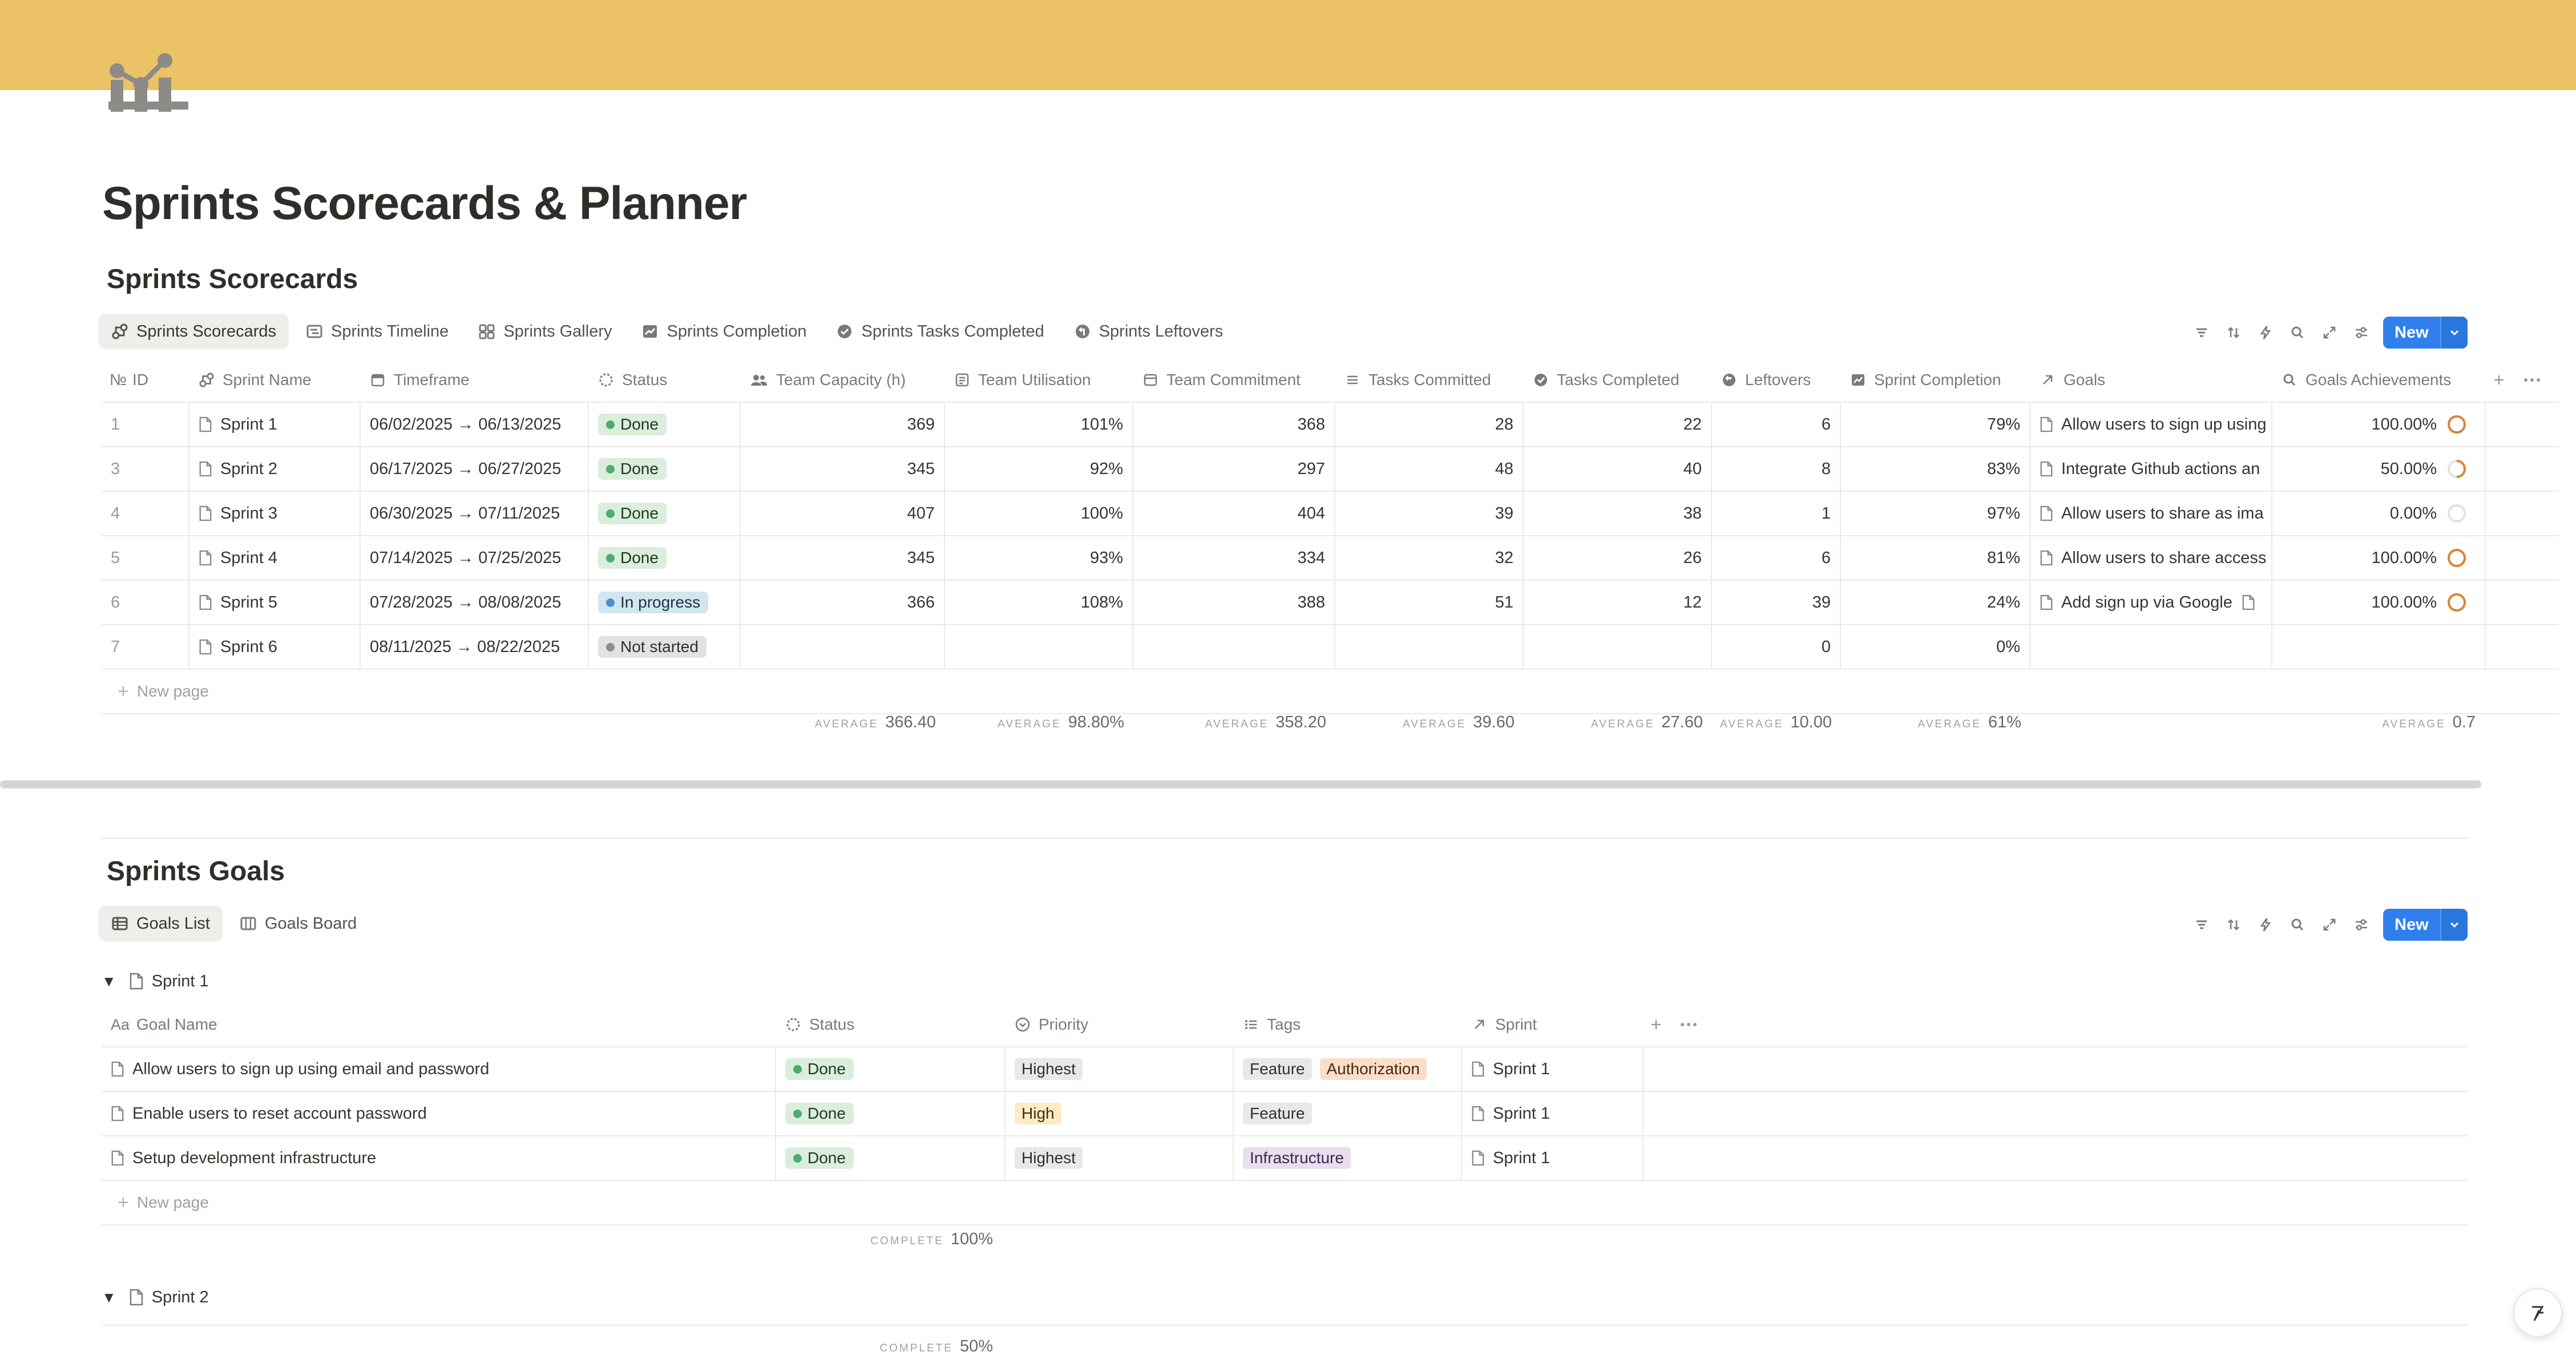  I want to click on tab-goals-list: Goals List, so click(161, 923).